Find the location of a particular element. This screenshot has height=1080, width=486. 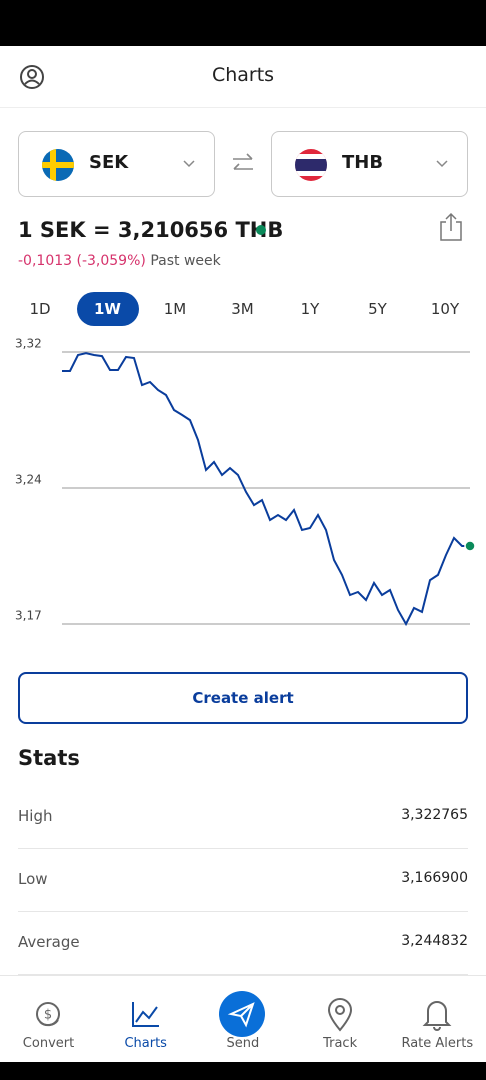

nav-label: Track is located at coordinates (340, 1043).